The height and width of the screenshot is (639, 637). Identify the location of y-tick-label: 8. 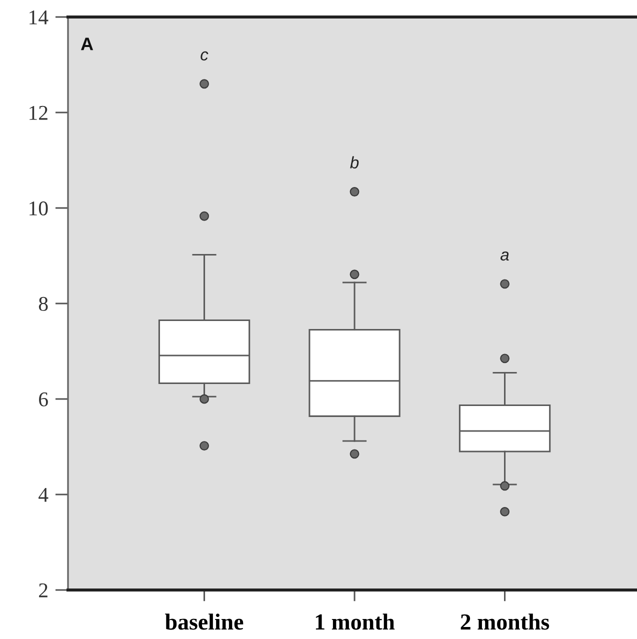
(43, 303).